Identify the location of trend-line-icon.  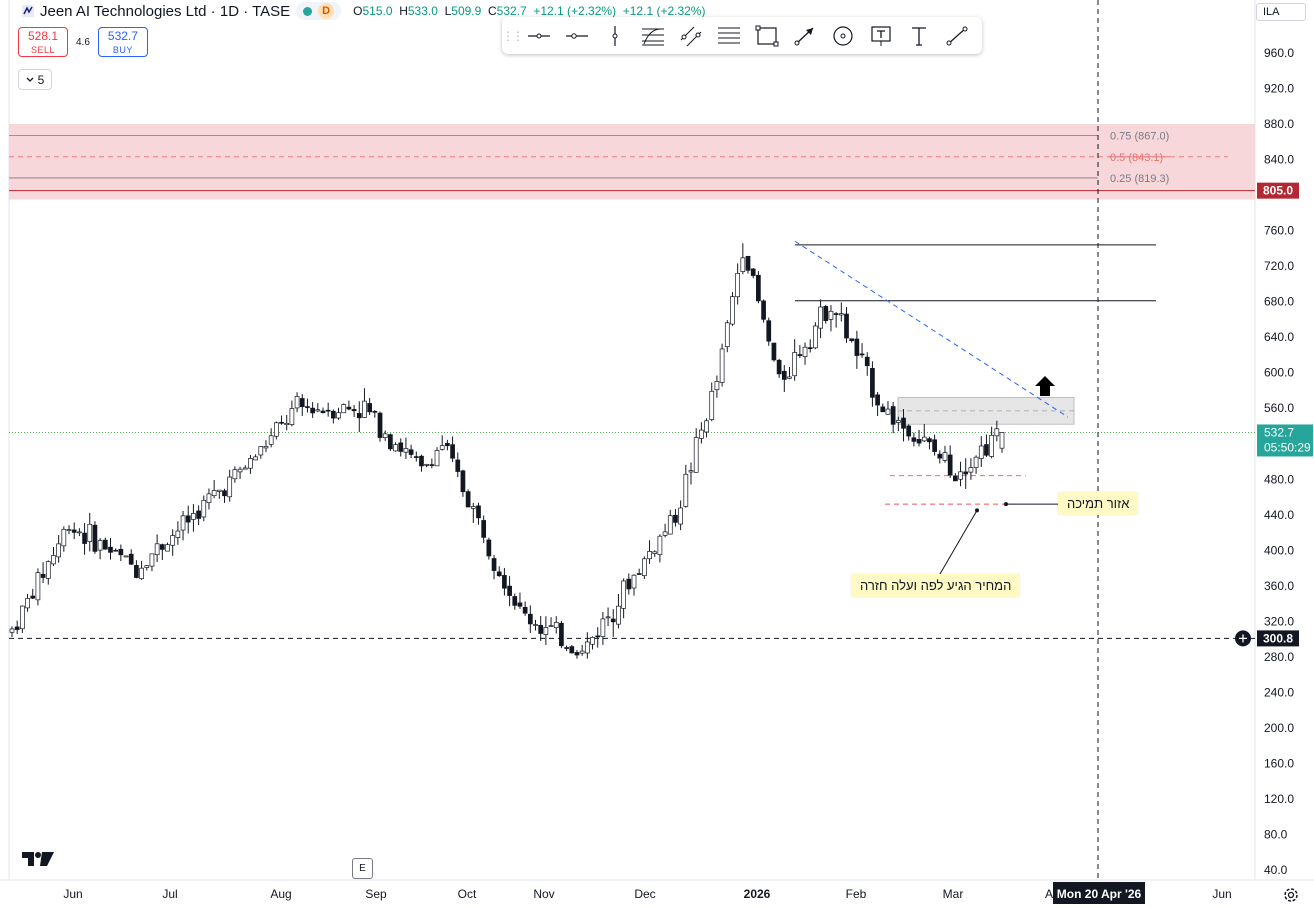
(957, 36).